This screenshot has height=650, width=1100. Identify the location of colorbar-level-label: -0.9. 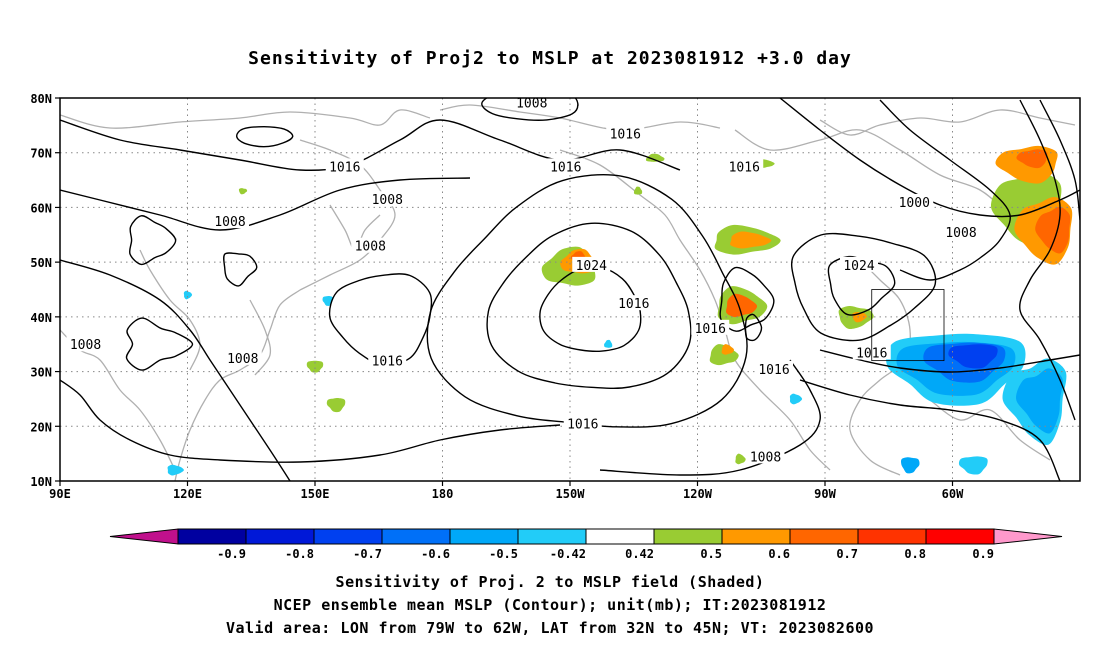
(231, 554).